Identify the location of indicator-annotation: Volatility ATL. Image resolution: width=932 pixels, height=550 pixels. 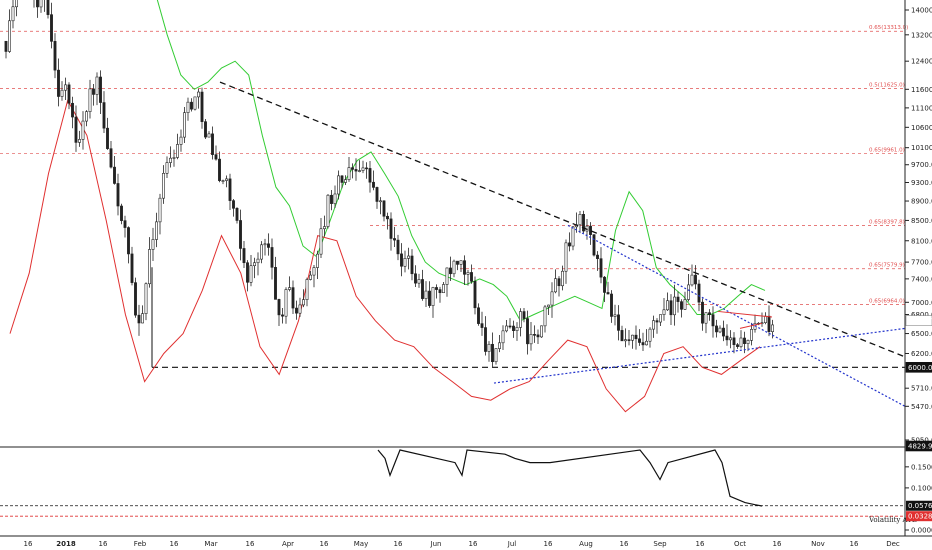
(892, 520).